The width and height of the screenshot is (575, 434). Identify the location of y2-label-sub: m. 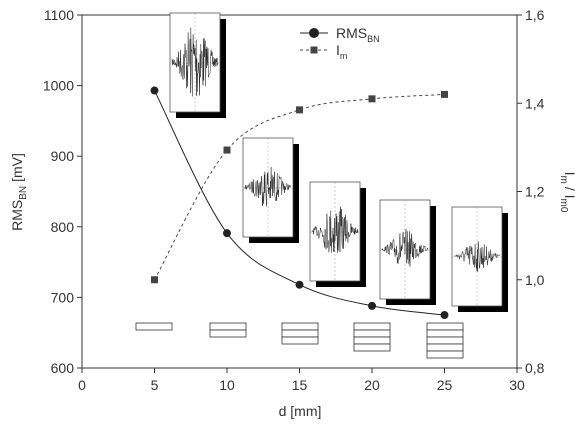
(563, 179).